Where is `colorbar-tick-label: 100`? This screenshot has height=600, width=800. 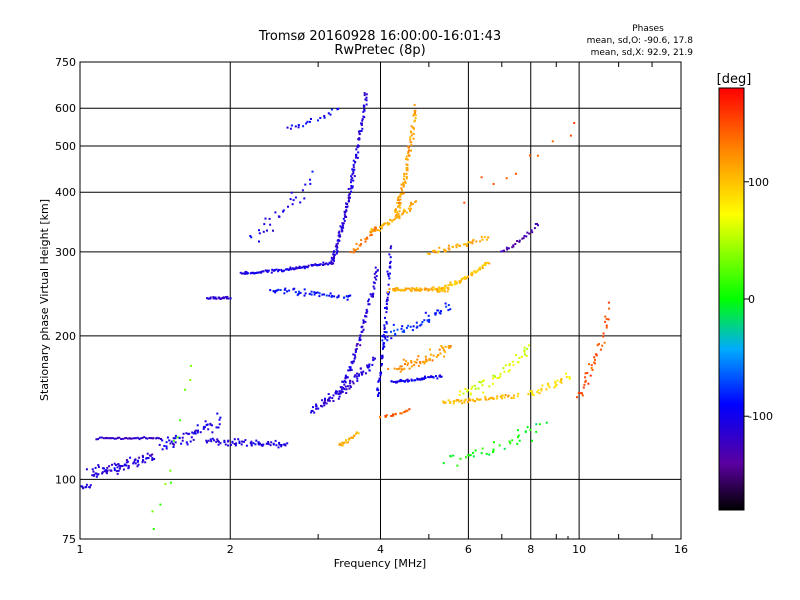
colorbar-tick-label: 100 is located at coordinates (758, 182).